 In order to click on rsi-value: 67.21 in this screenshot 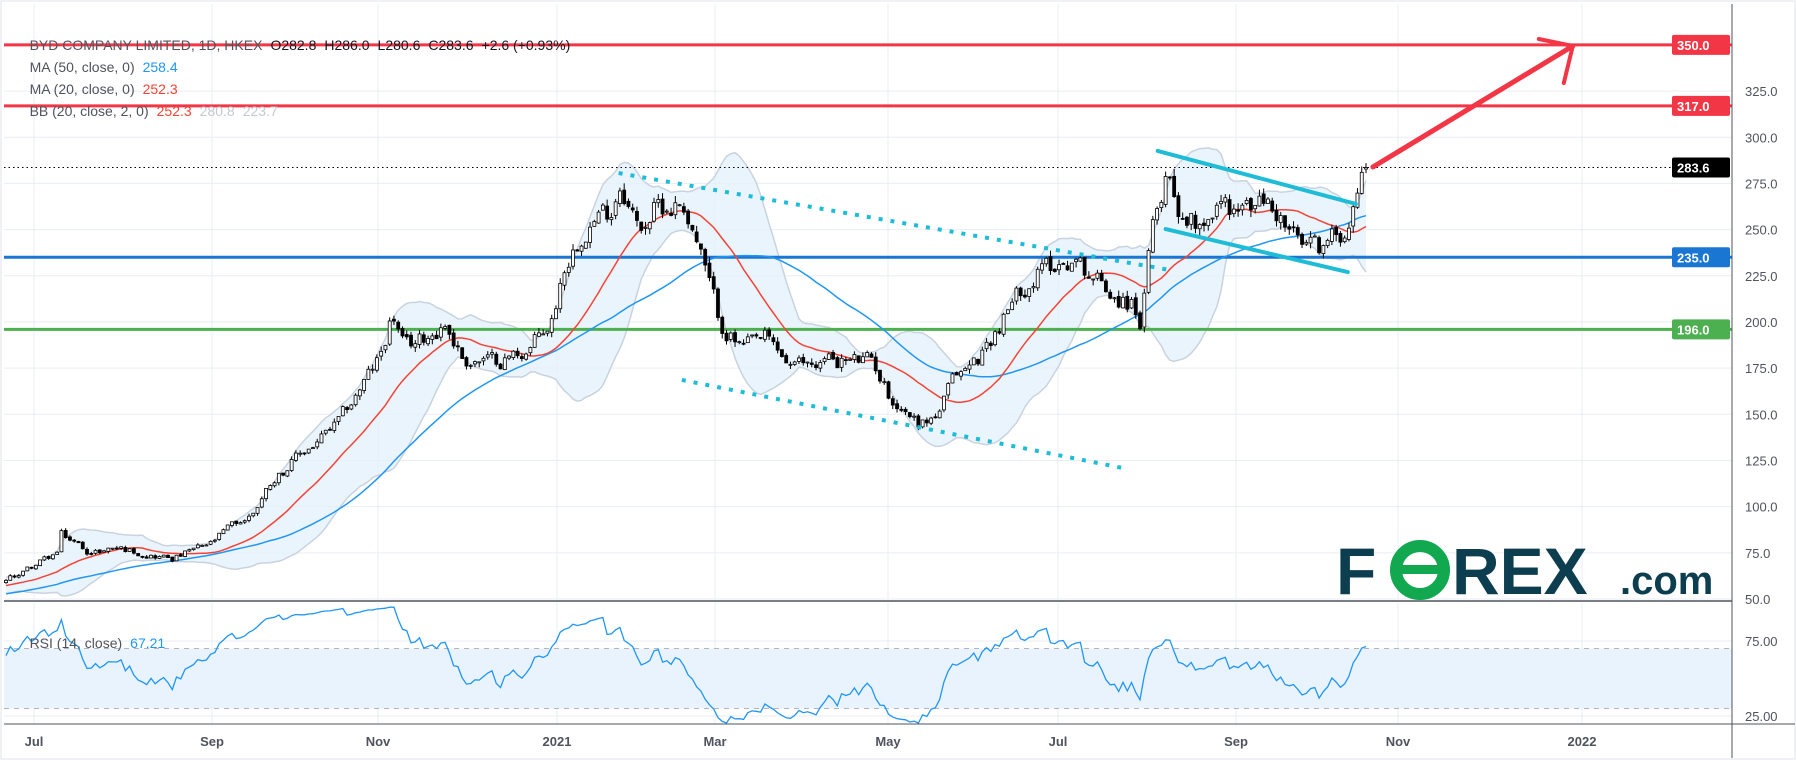, I will do `click(148, 643)`.